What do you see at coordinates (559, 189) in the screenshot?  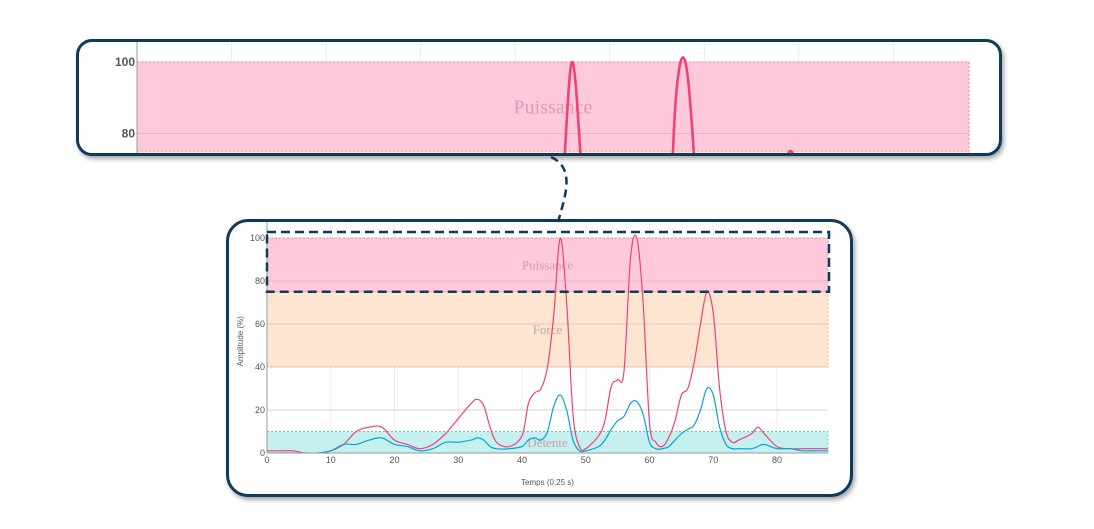 I see `connector-line` at bounding box center [559, 189].